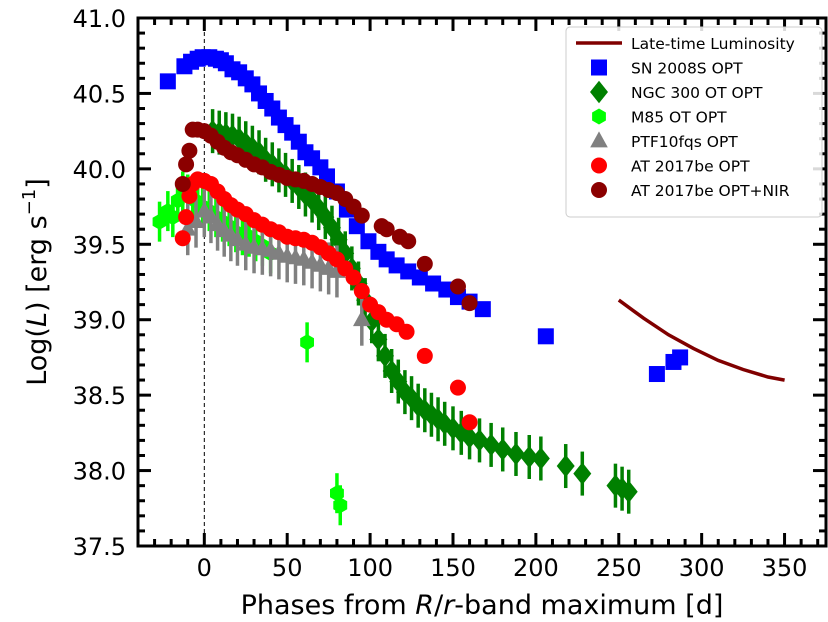 This screenshot has height=622, width=828. Describe the element at coordinates (453, 568) in the screenshot. I see `x-tick-label: 150` at that location.